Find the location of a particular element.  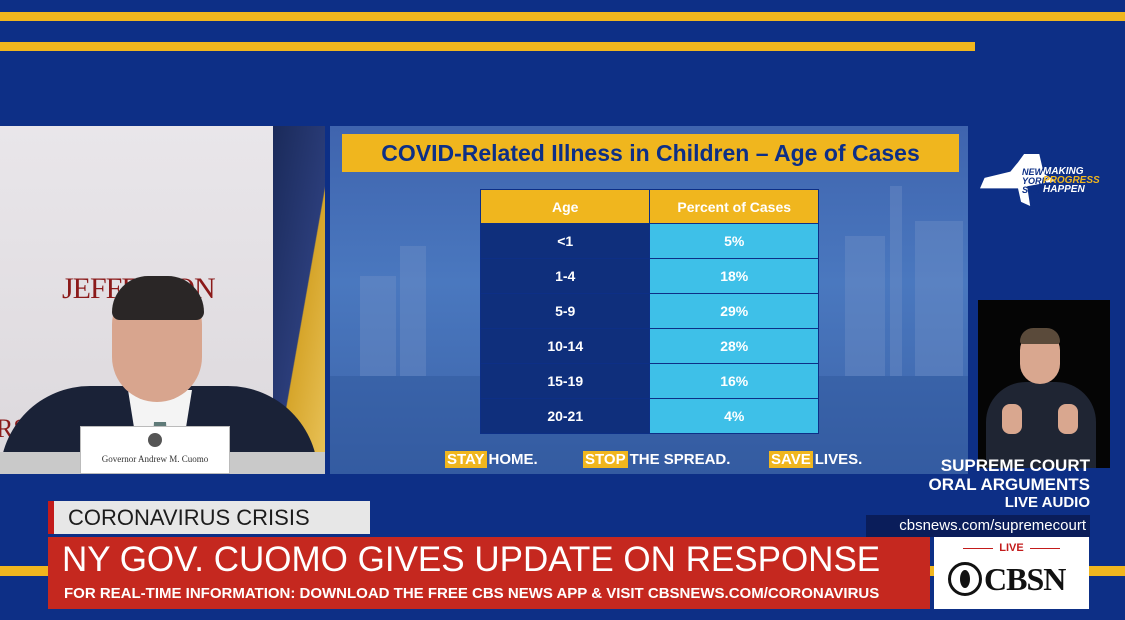

percent-cell: 5% is located at coordinates (734, 241).